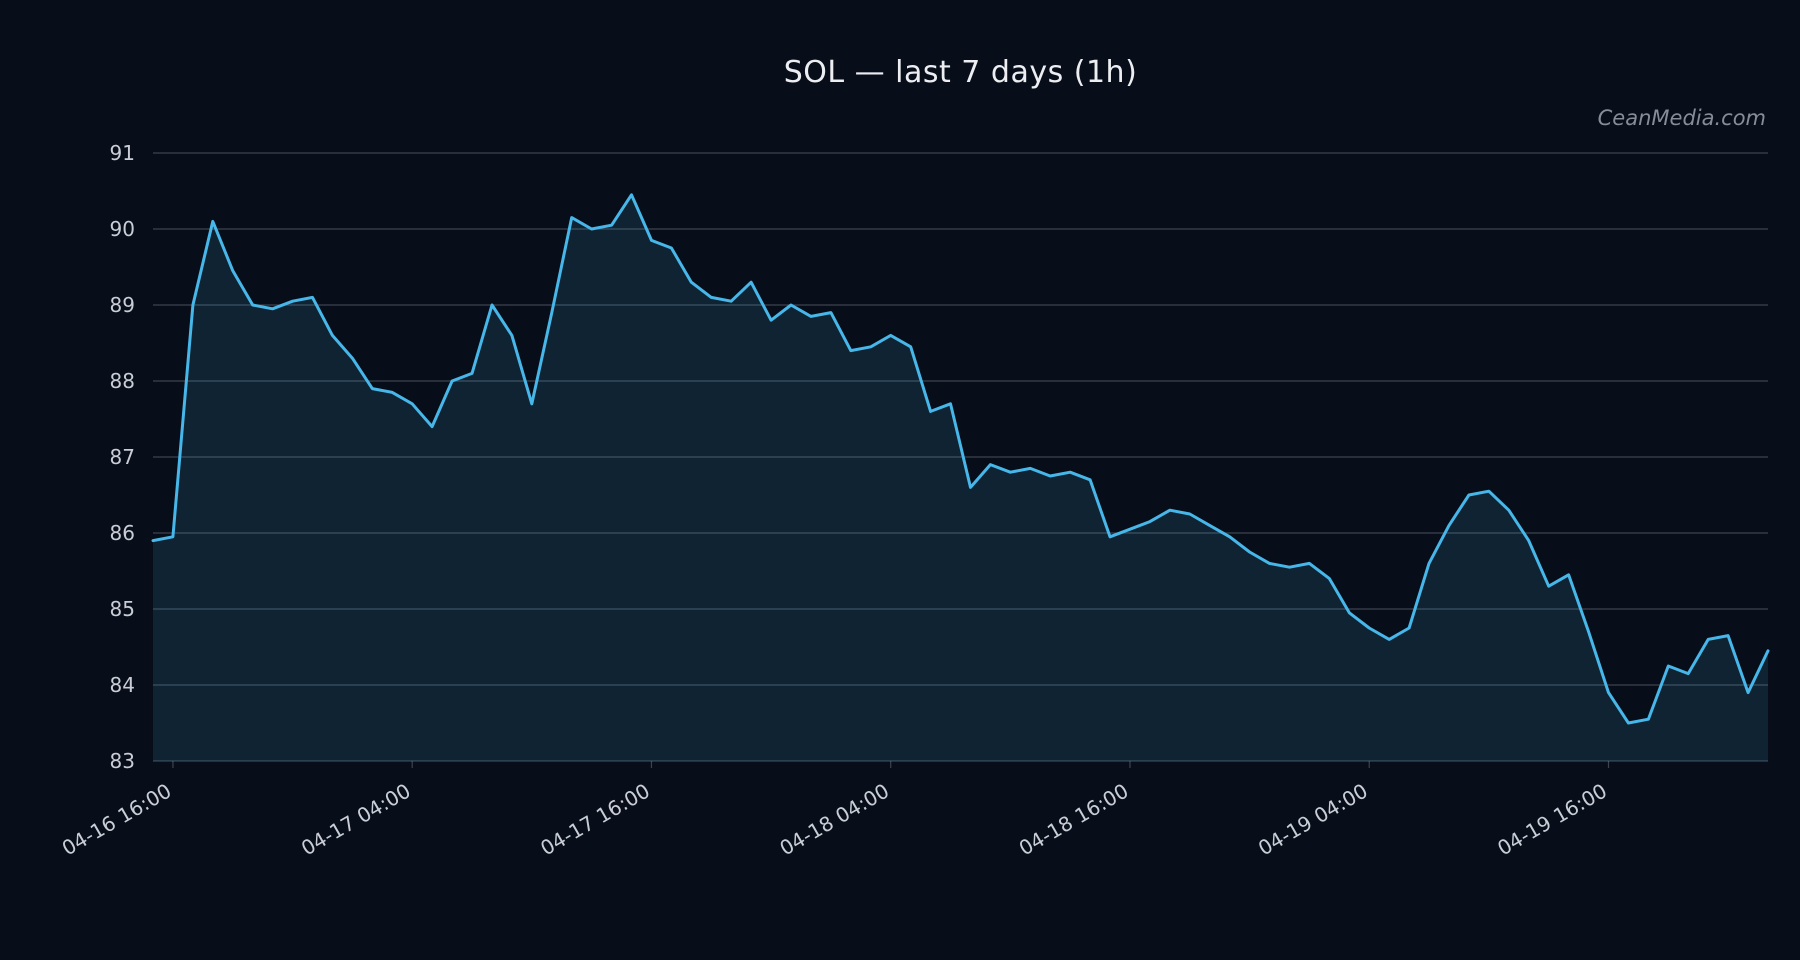 This screenshot has width=1800, height=960. I want to click on x-tick-label: 04-19 04:00, so click(1313, 820).